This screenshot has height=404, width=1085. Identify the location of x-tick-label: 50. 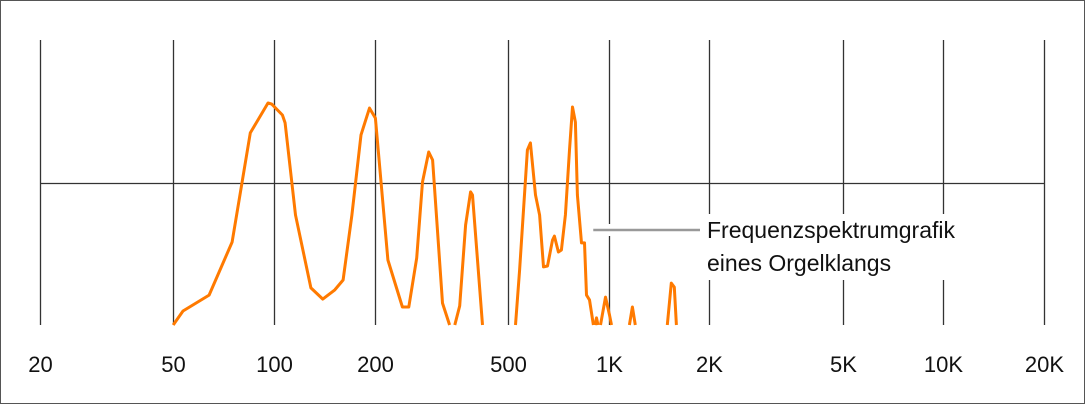
(173, 364).